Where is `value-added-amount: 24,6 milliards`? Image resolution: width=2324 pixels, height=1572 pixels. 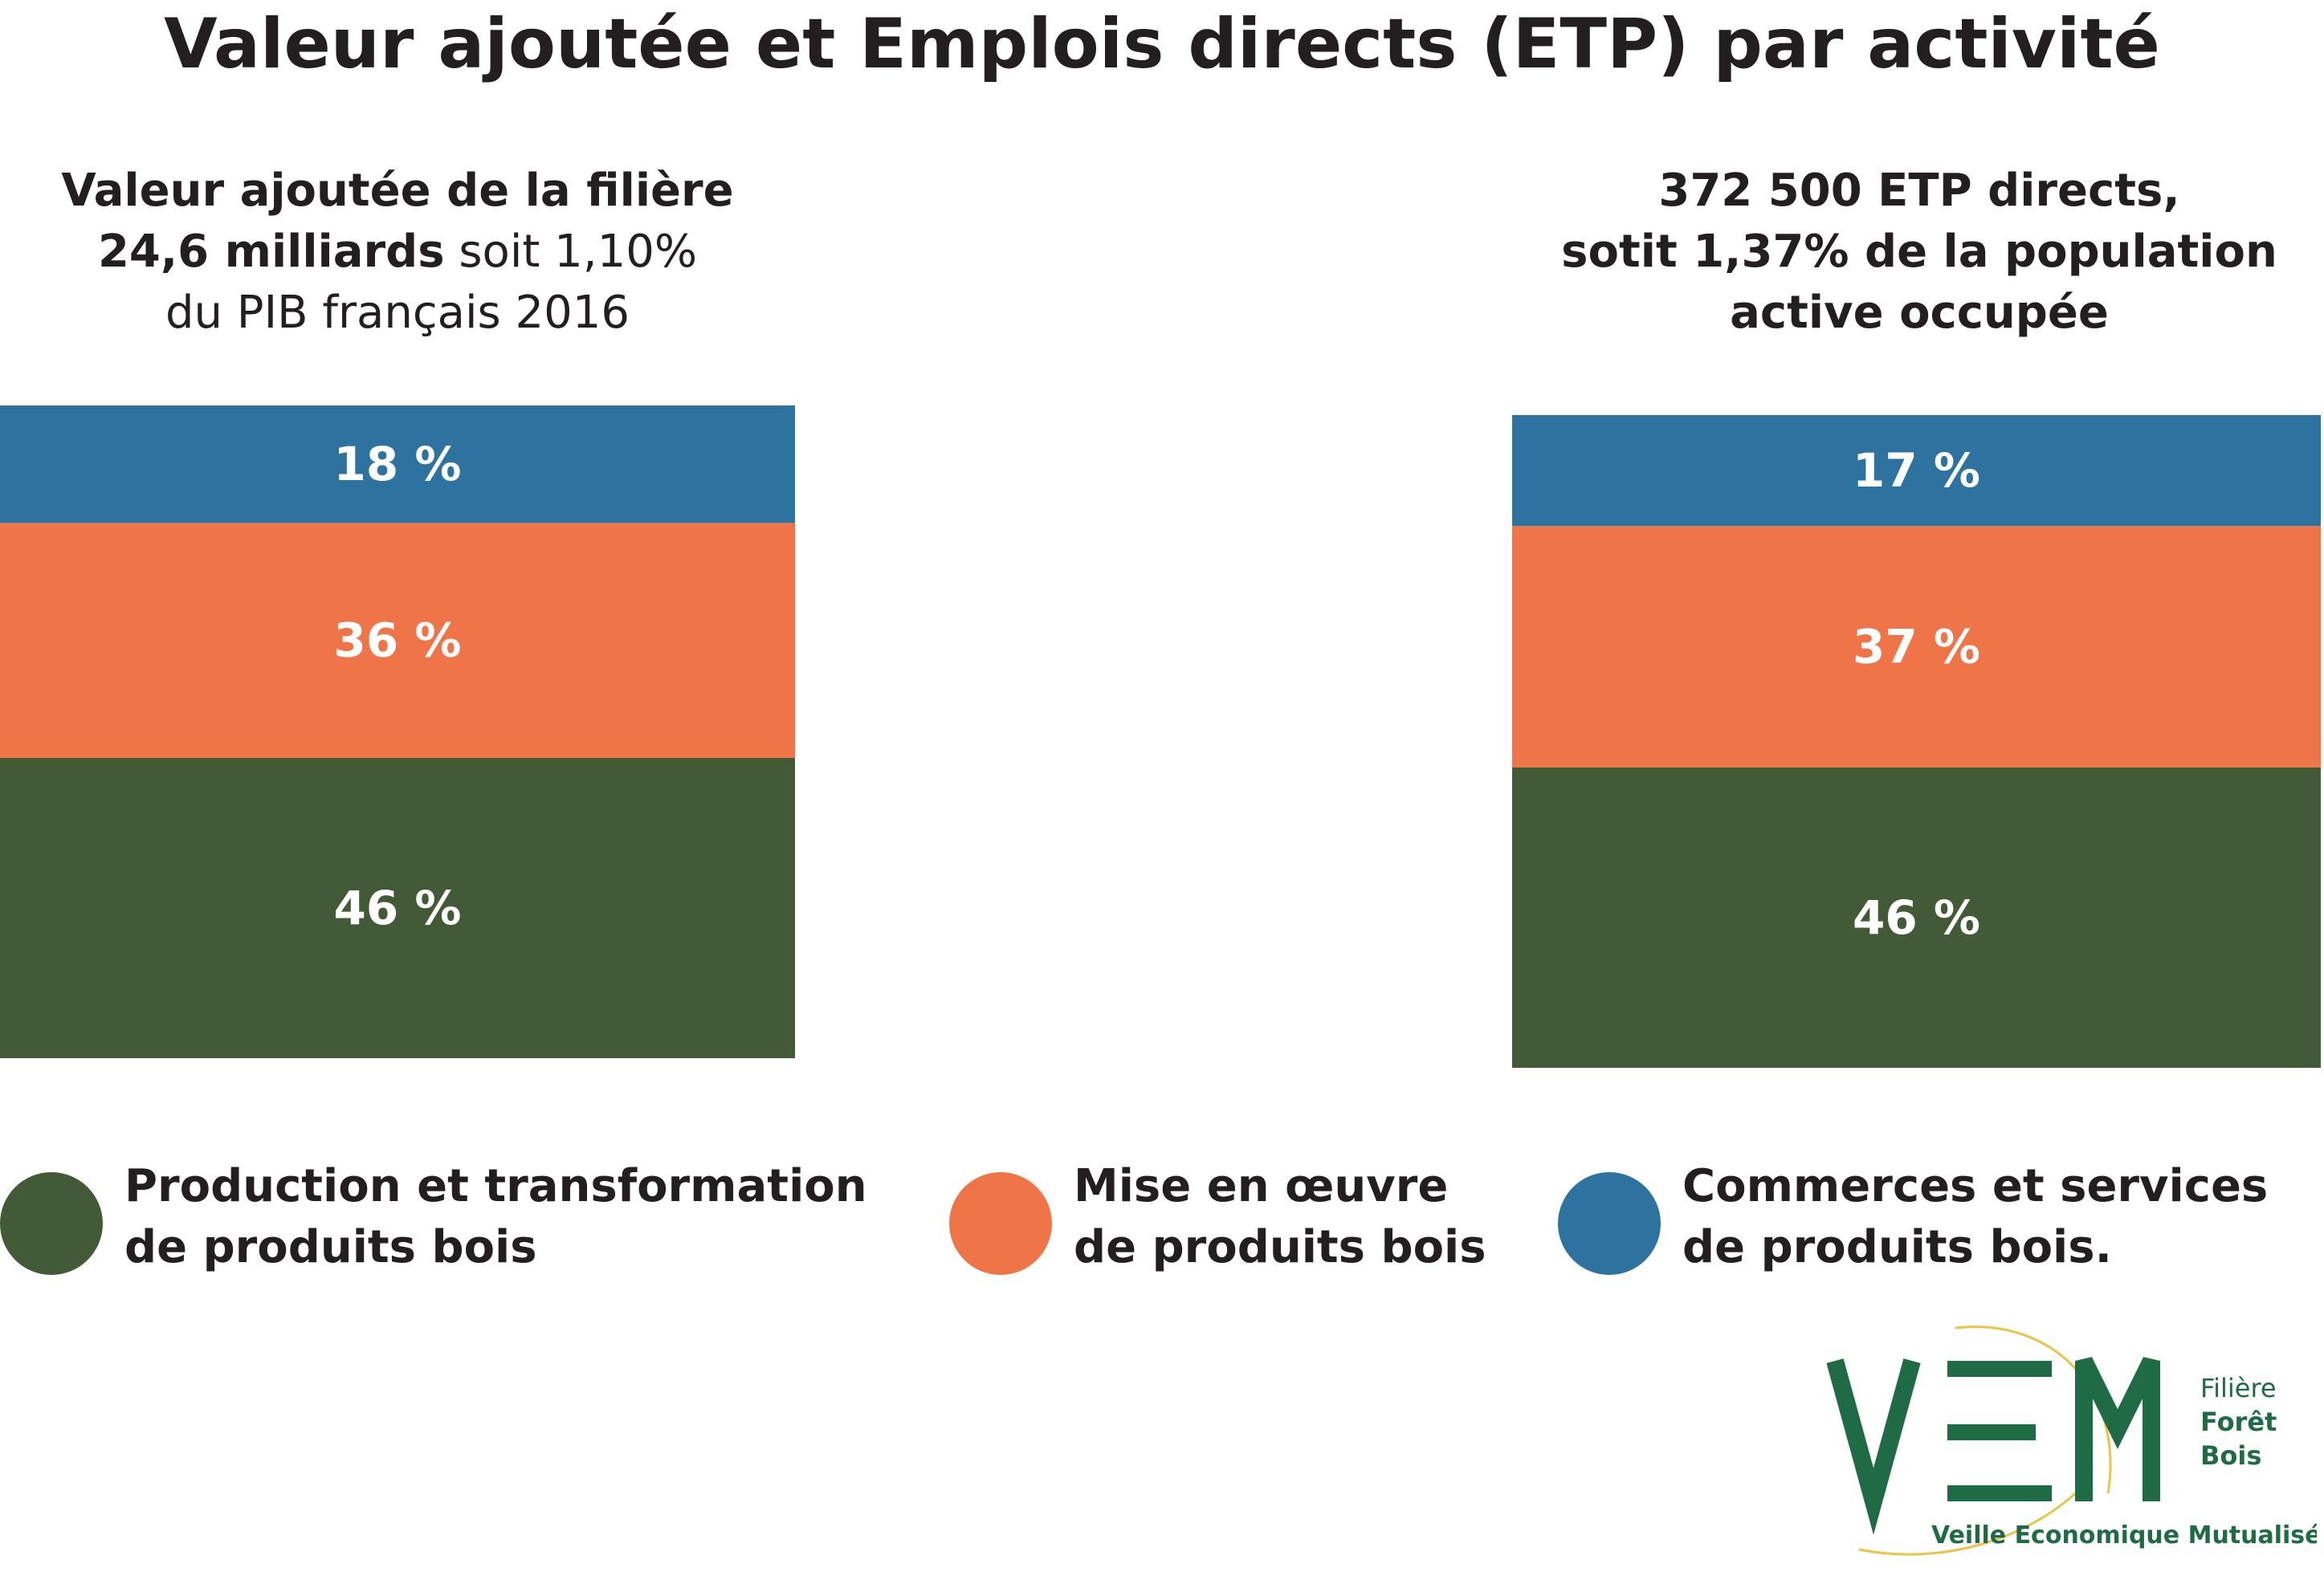 value-added-amount: 24,6 milliards is located at coordinates (271, 252).